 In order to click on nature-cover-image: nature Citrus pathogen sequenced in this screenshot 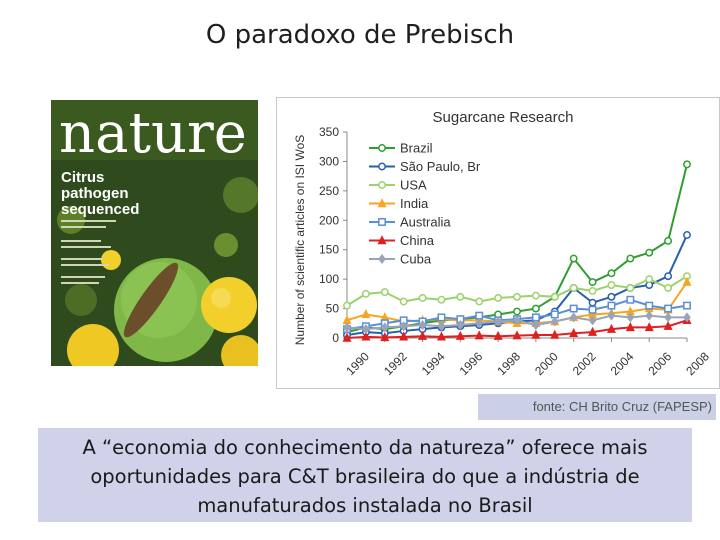, I will do `click(154, 233)`.